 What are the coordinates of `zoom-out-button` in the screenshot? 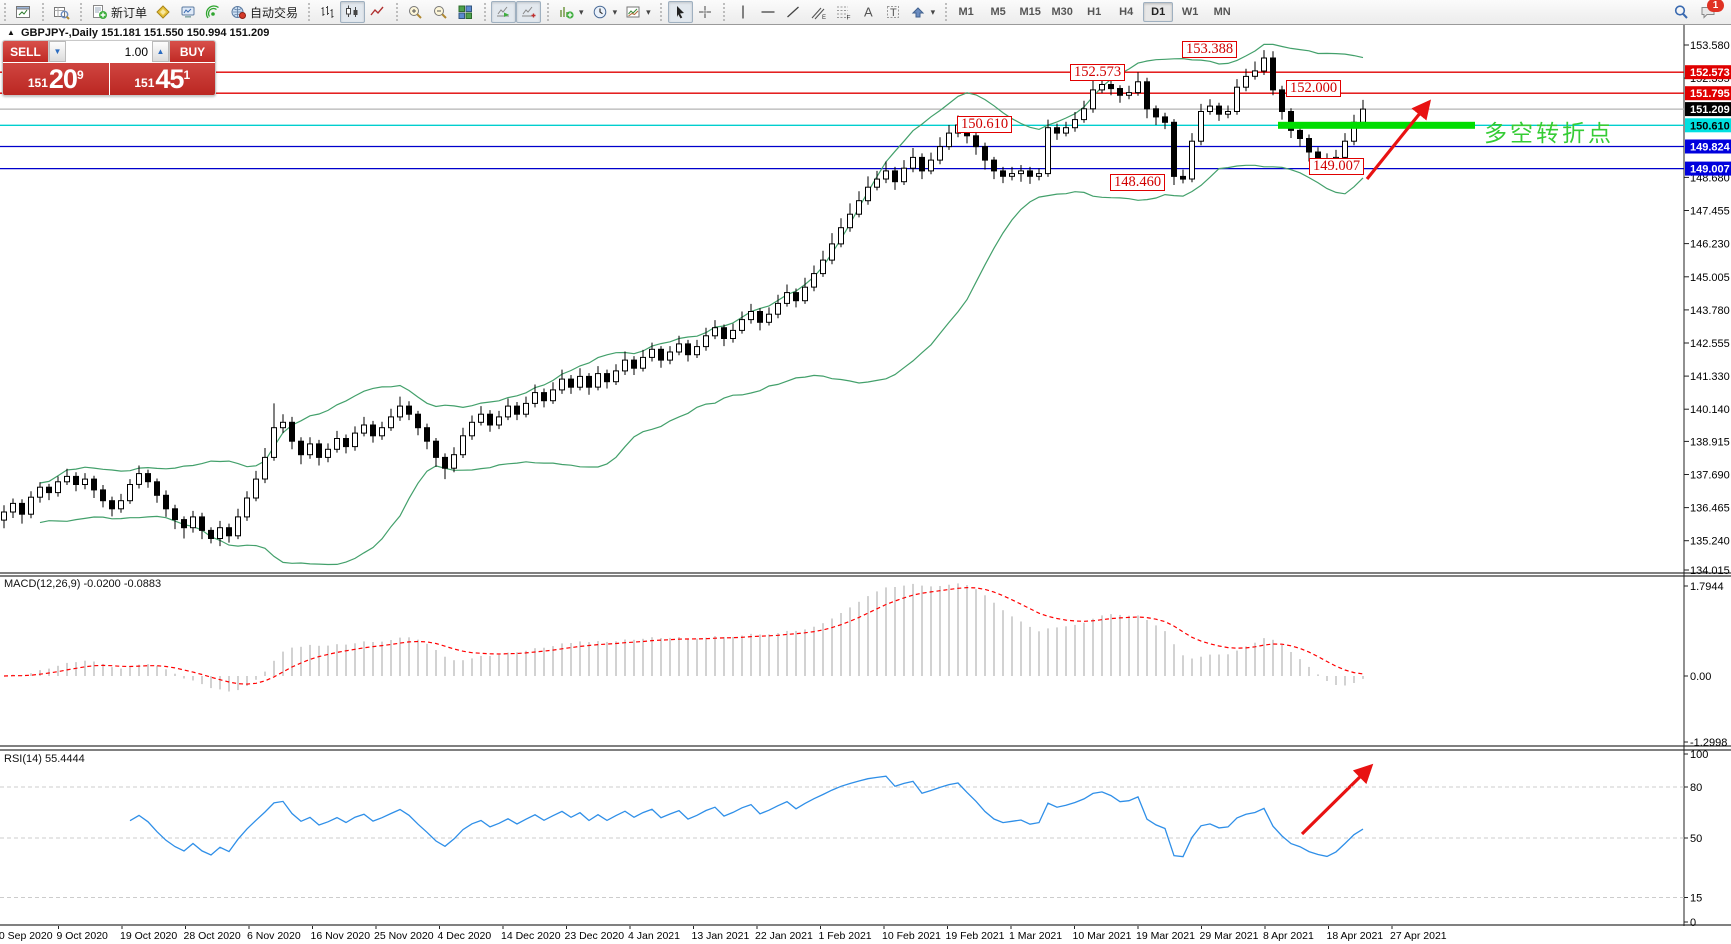 It's located at (440, 12).